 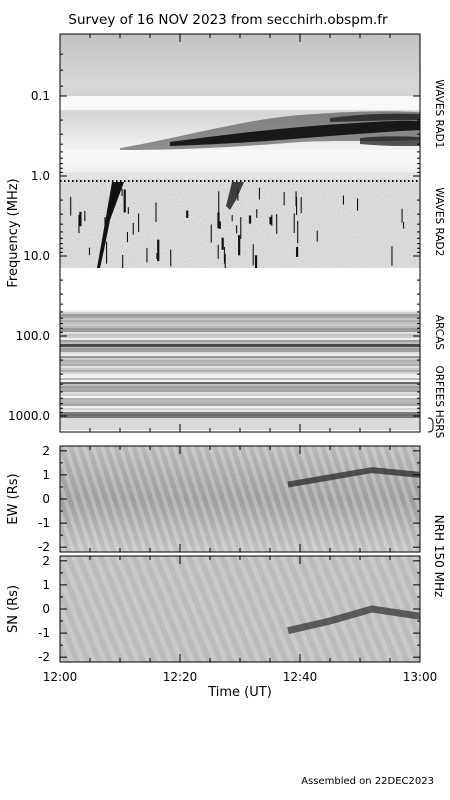 I want to click on nrh-ew-ytick-1: 1, so click(x=46, y=475).